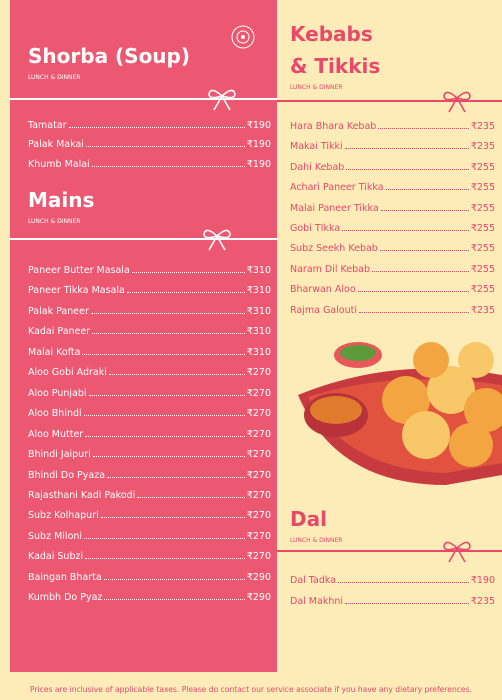 The image size is (502, 700). Describe the element at coordinates (79, 270) in the screenshot. I see `item-name: Paneer Butter Masala` at that location.